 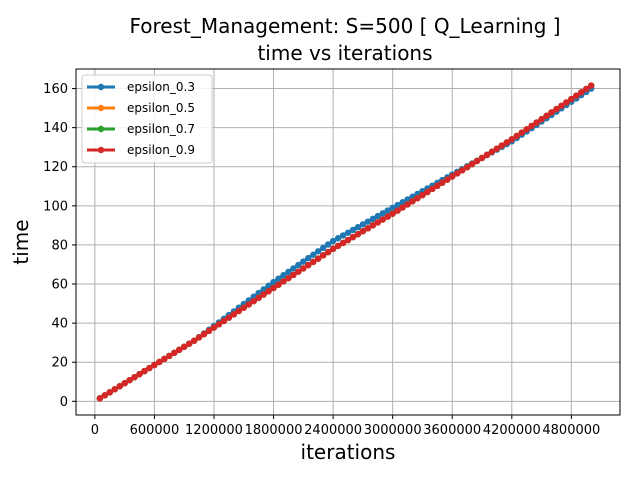 I want to click on x-tick-label: 4800000, so click(x=571, y=430).